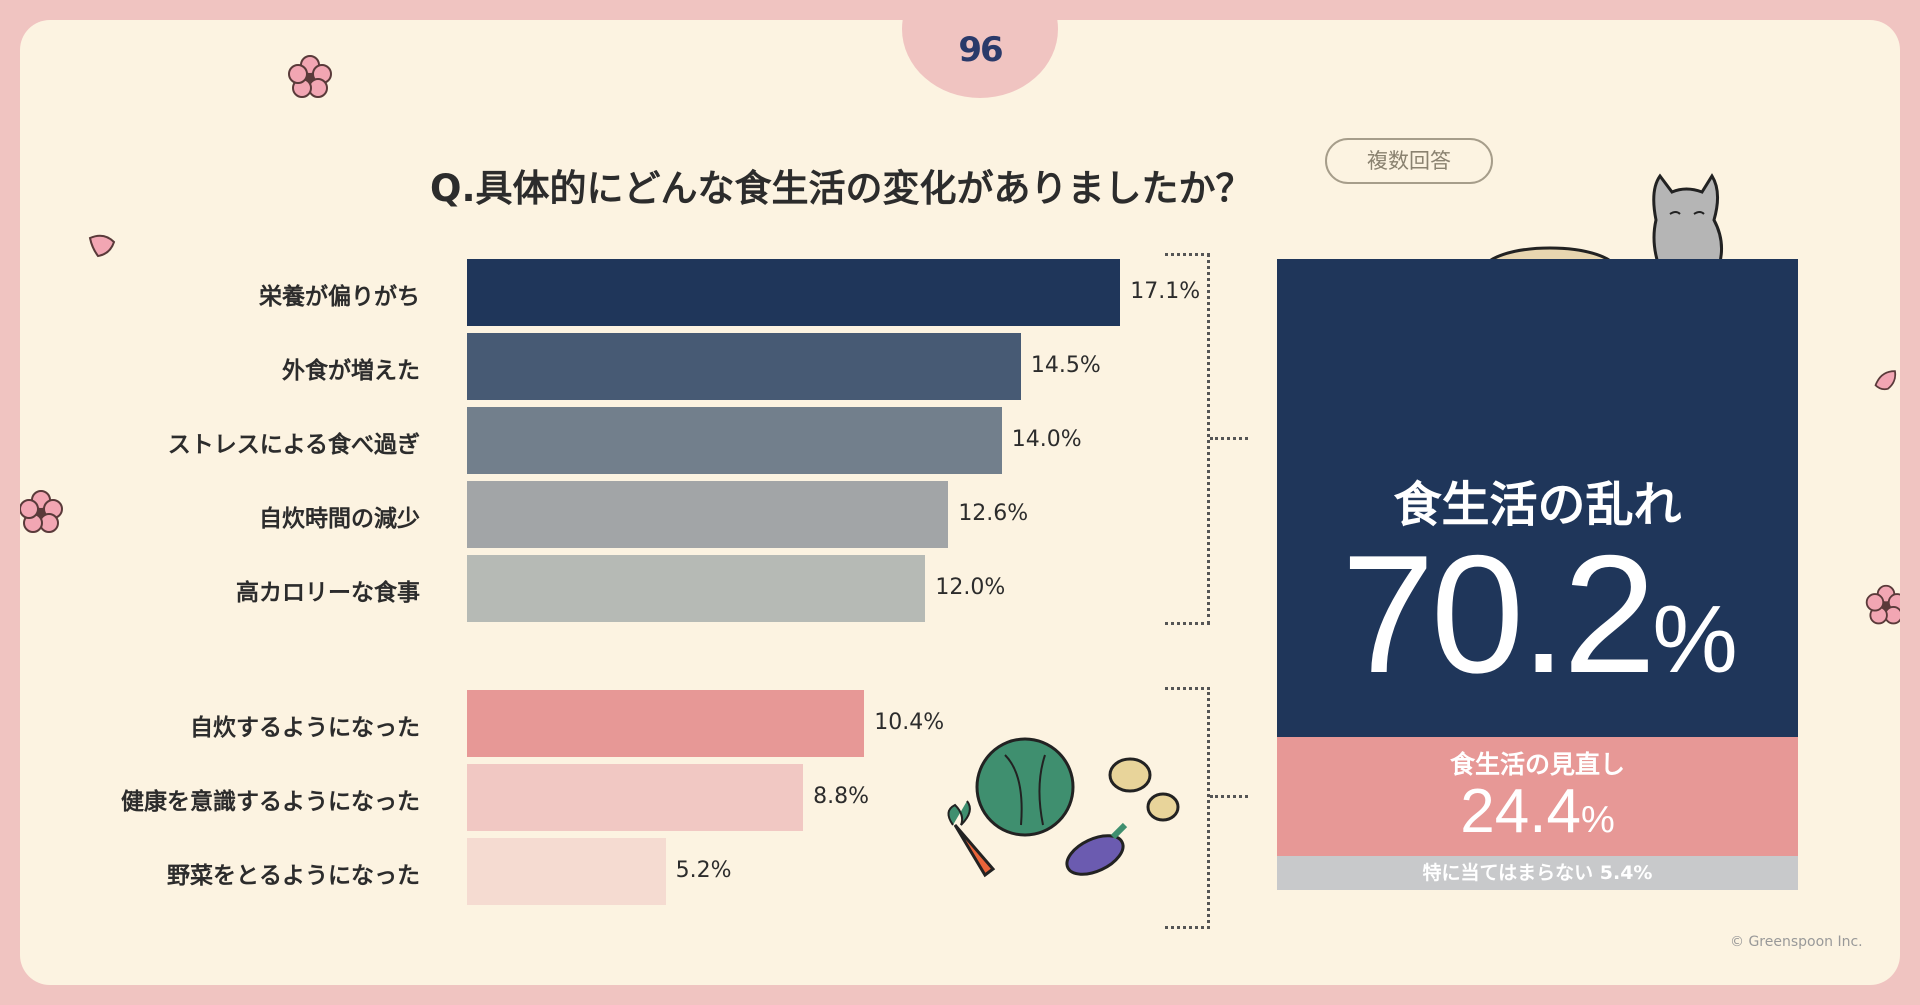  I want to click on value-label: 8.8%, so click(841, 796).